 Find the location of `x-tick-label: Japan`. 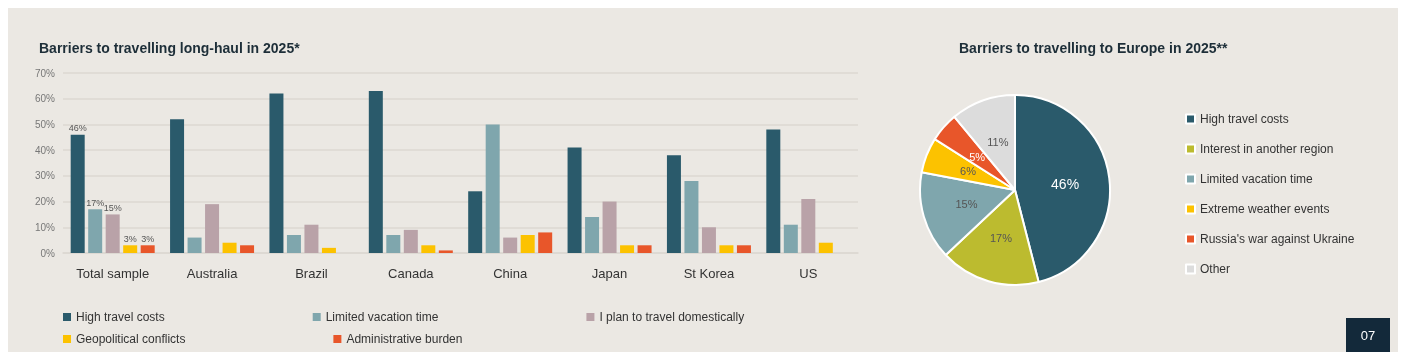

x-tick-label: Japan is located at coordinates (609, 273).